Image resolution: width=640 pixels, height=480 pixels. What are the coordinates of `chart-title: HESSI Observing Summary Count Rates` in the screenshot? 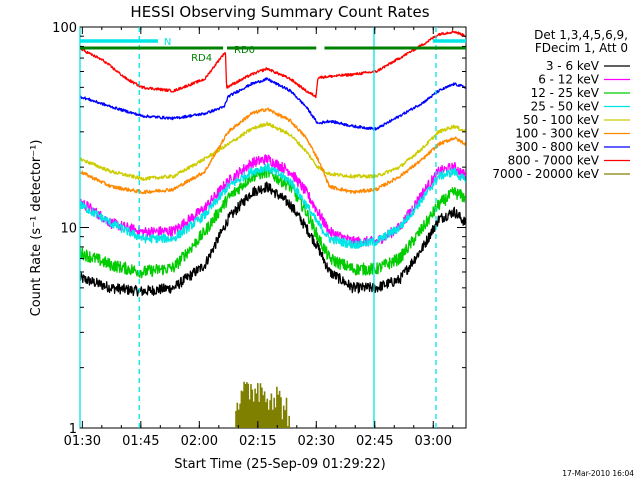 It's located at (279, 12).